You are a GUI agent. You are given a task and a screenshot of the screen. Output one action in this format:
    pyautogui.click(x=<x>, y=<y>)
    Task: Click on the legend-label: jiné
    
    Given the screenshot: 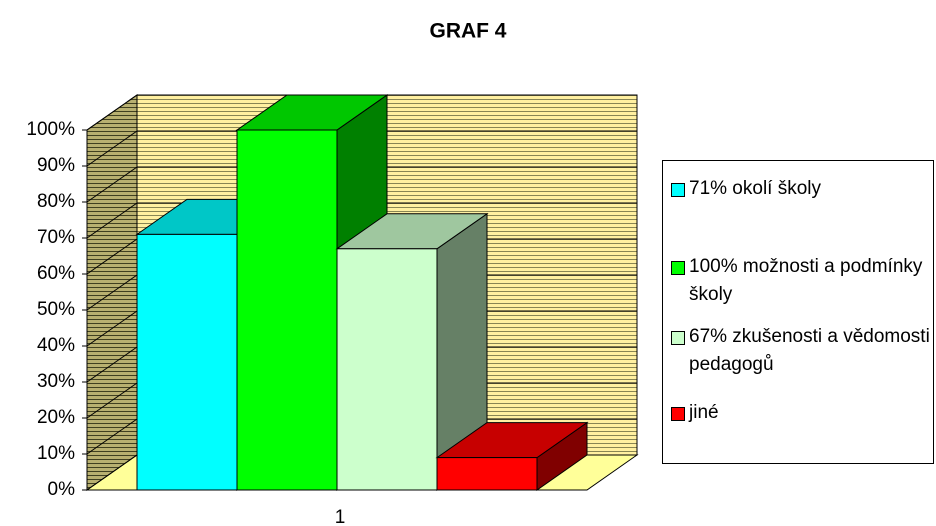 What is the action you would take?
    pyautogui.click(x=704, y=412)
    